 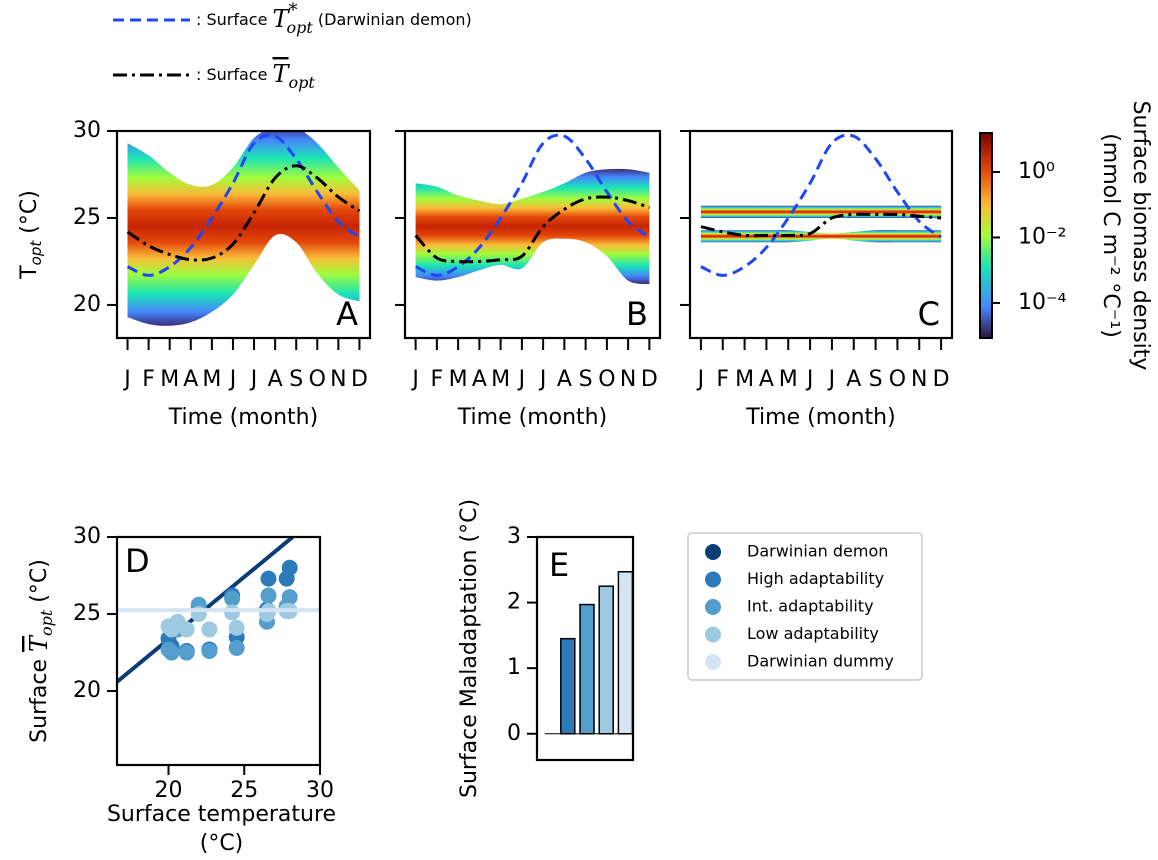 I want to click on y-axis-label-part: T, so click(x=29, y=272).